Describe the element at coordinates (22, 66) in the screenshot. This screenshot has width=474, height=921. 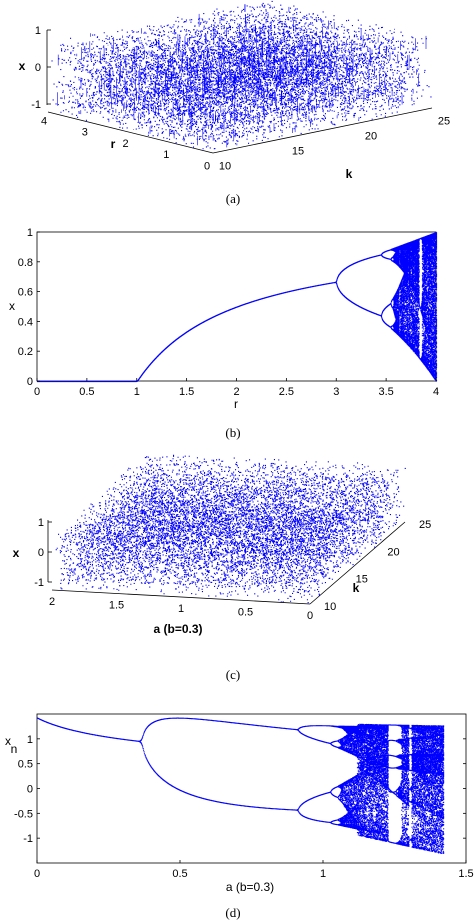
I see `panel-a-zlabel: x` at that location.